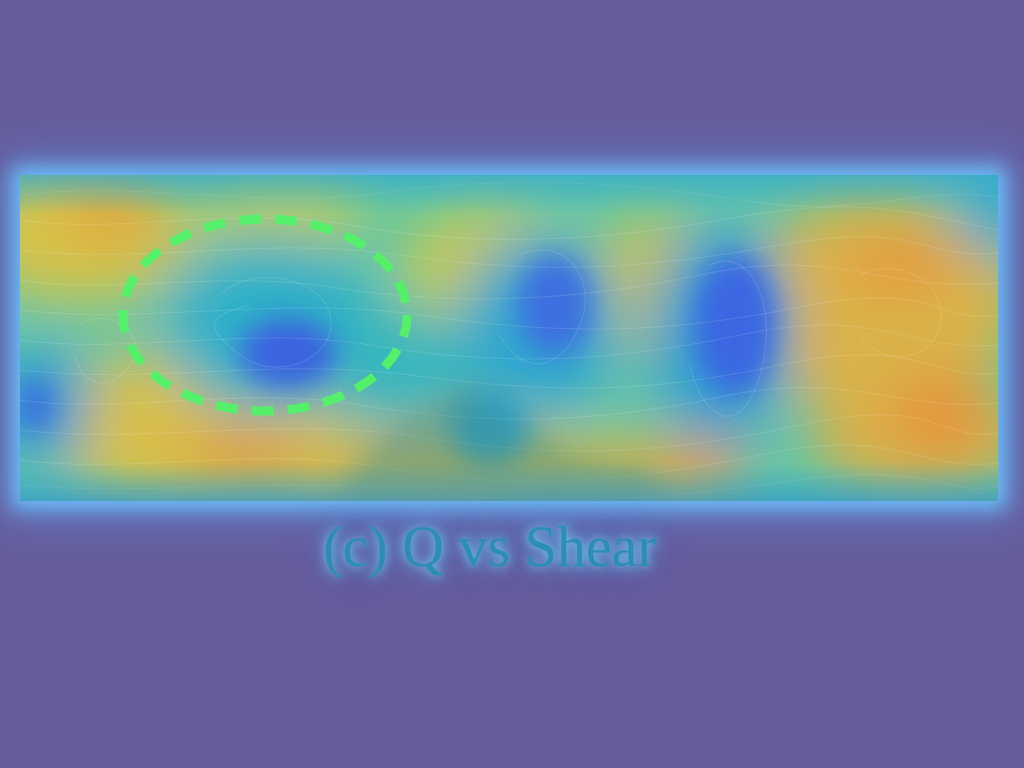 The width and height of the screenshot is (1024, 768). Describe the element at coordinates (490, 546) in the screenshot. I see `figure-caption: (c) Q vs Shear` at that location.